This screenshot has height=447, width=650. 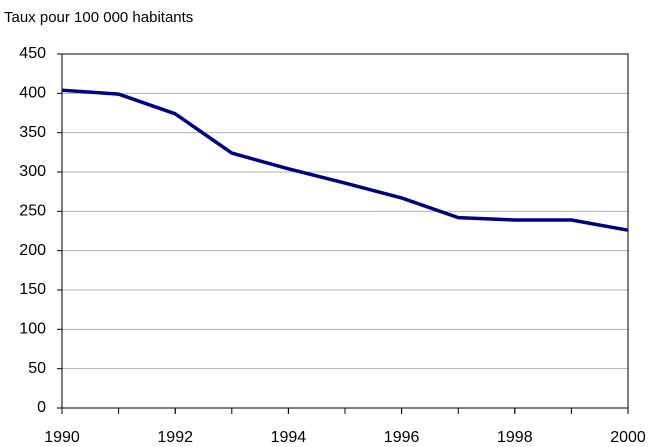 I want to click on y-tick-label: 200, so click(x=32, y=250).